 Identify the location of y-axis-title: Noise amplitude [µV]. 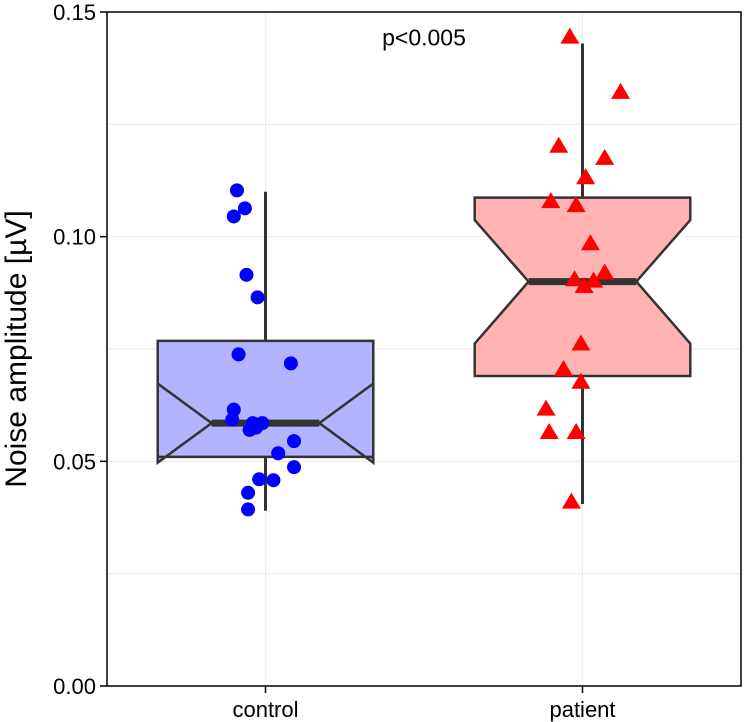
(16, 348).